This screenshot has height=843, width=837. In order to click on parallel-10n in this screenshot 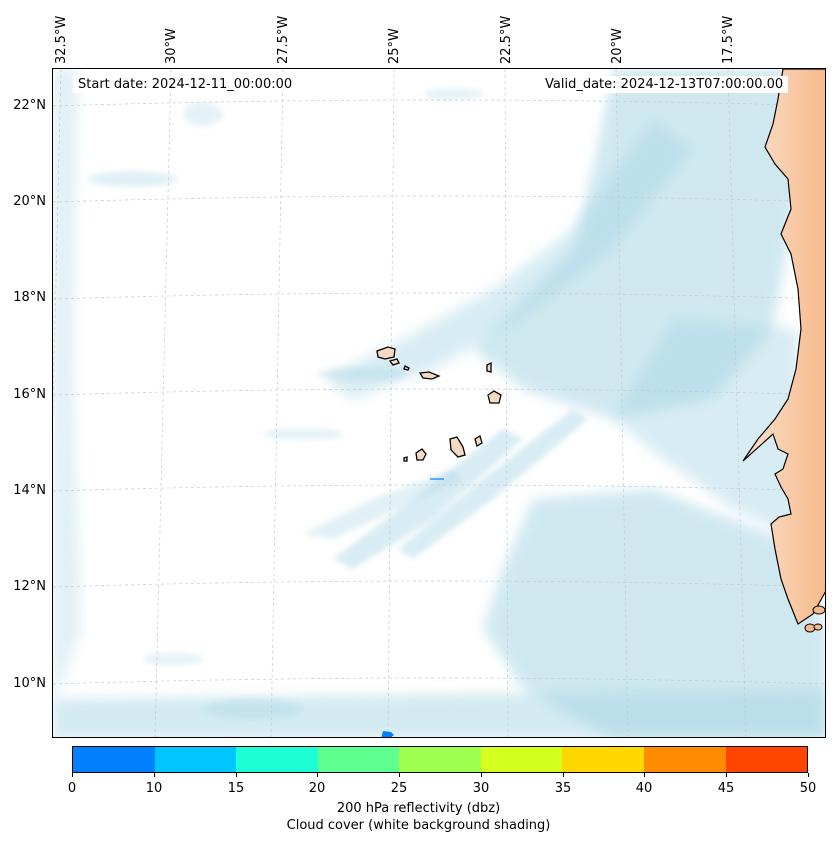, I will do `click(439, 681)`.